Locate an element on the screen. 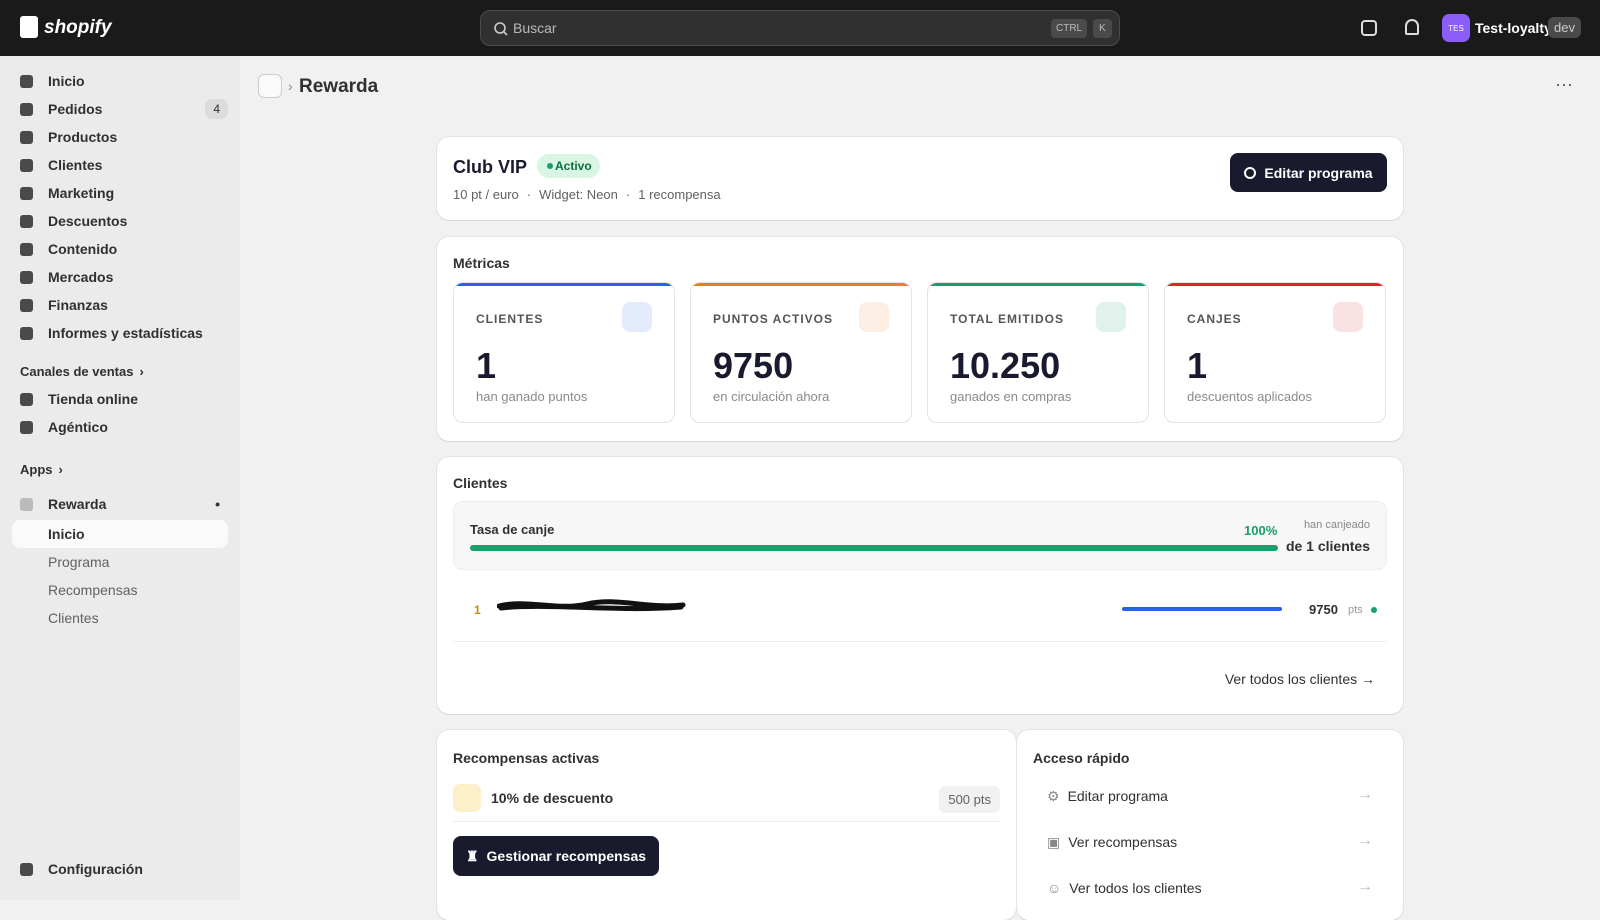 This screenshot has height=920, width=1600. meta-item: Widget: Neon is located at coordinates (578, 194).